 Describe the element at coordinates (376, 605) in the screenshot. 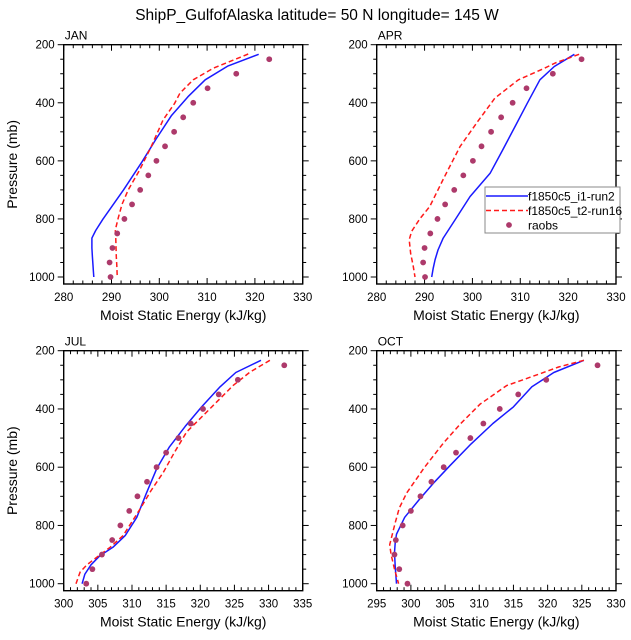

I see `x-tick-label: 295` at that location.